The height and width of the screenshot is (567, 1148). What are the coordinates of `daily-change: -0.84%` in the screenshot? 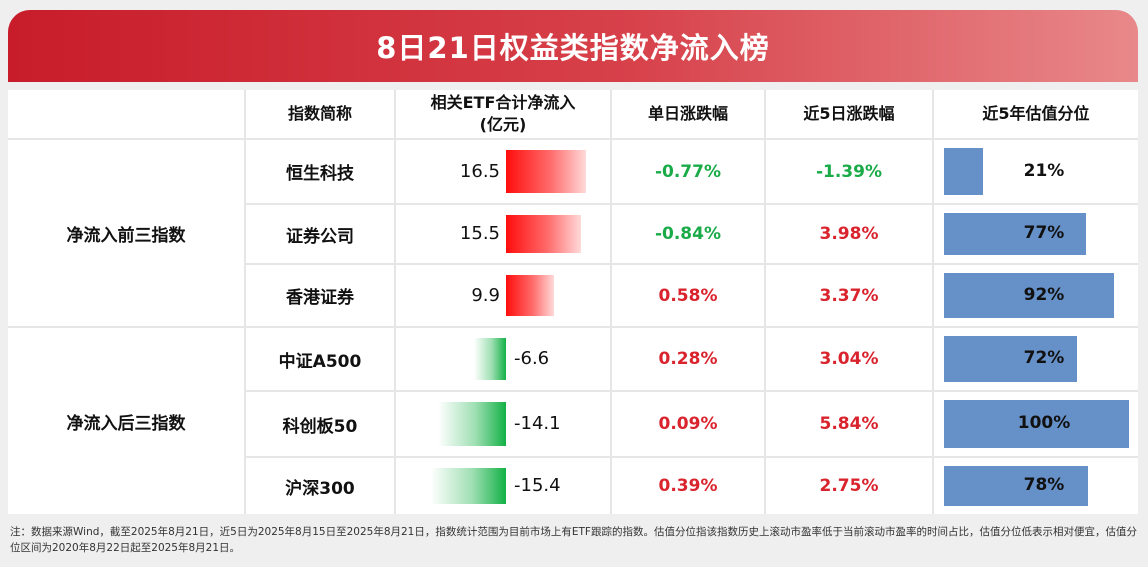 It's located at (688, 234).